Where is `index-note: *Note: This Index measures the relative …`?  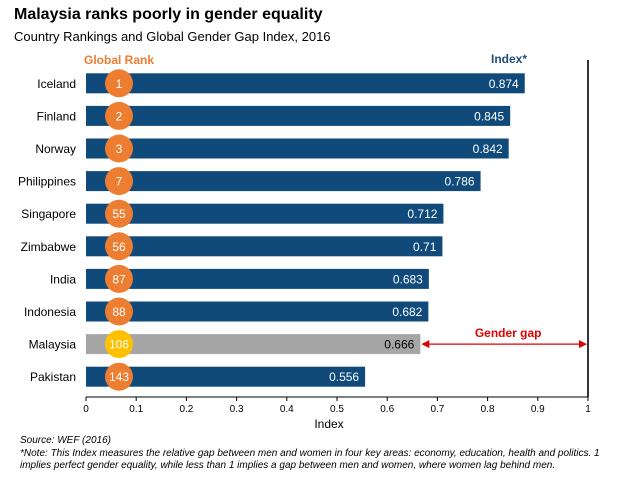 index-note: *Note: This Index measures the relative … is located at coordinates (310, 459).